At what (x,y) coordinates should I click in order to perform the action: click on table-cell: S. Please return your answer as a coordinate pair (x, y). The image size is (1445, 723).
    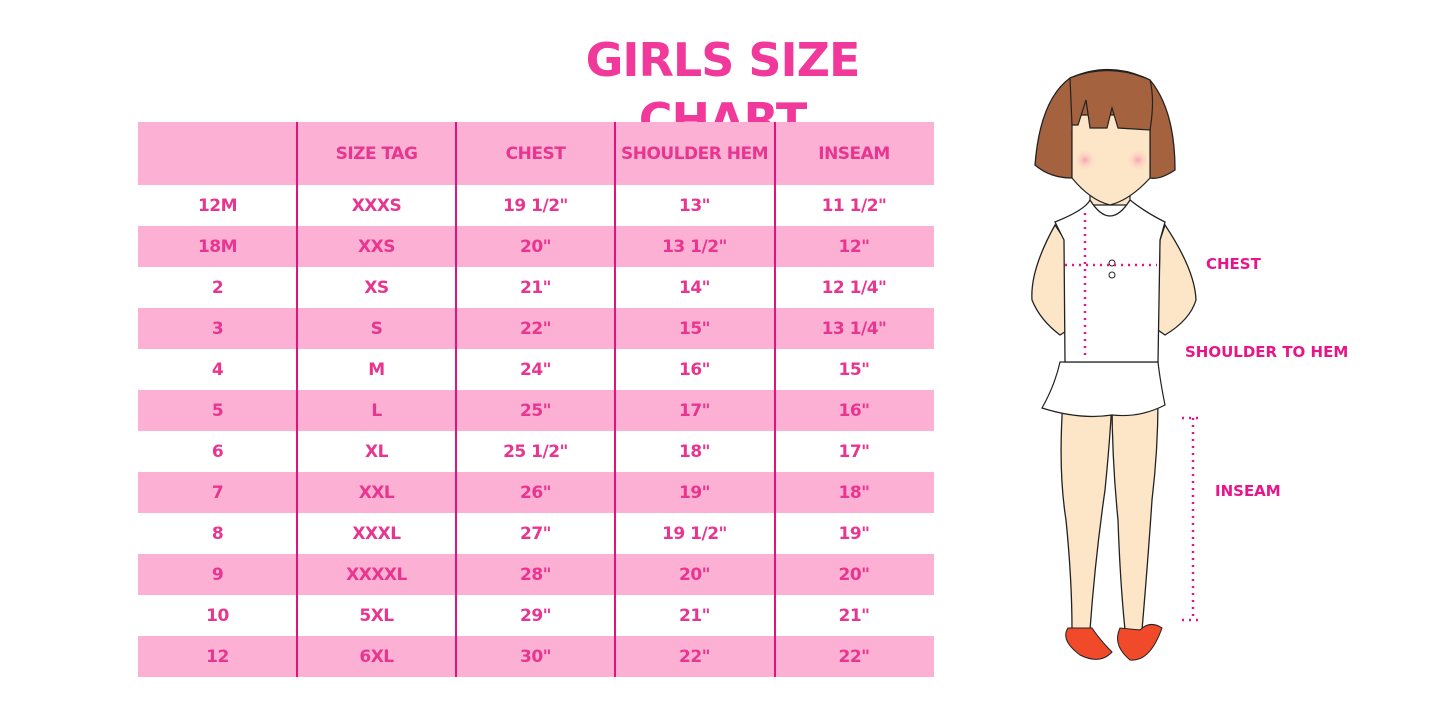
    Looking at the image, I should click on (376, 328).